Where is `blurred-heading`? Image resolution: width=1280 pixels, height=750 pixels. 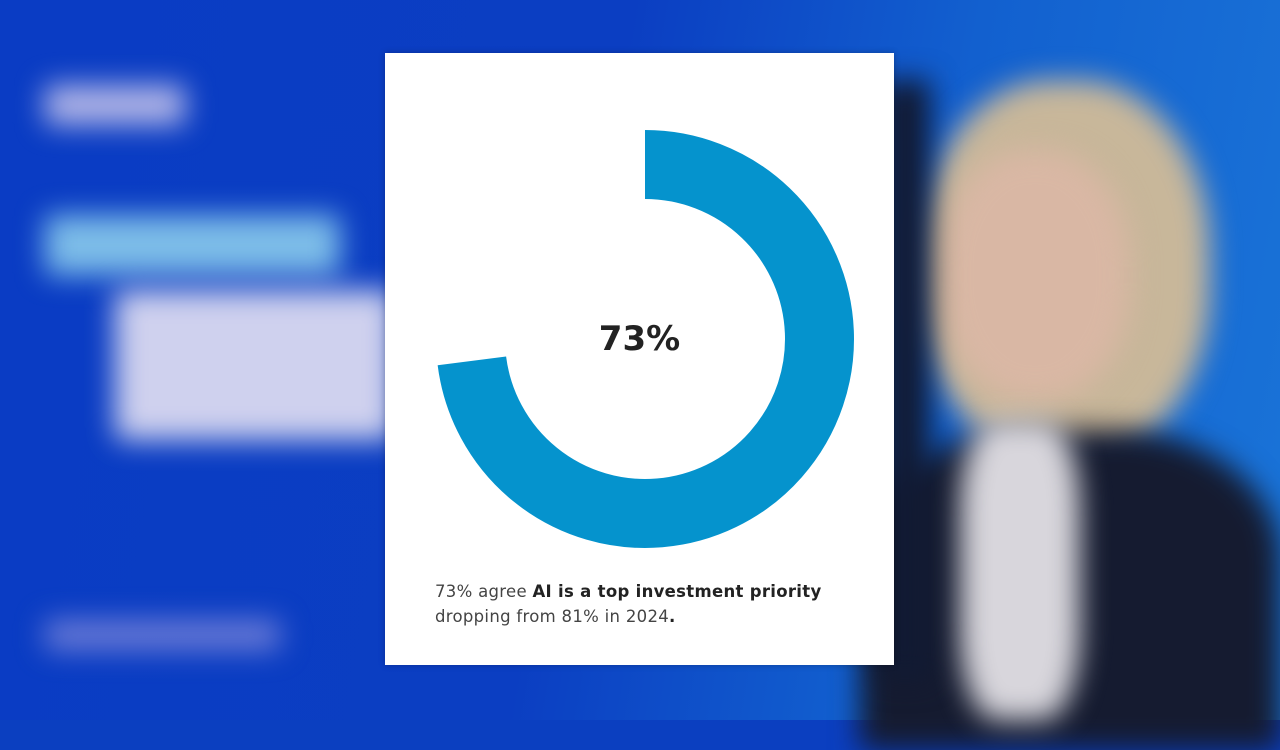
blurred-heading is located at coordinates (255, 365).